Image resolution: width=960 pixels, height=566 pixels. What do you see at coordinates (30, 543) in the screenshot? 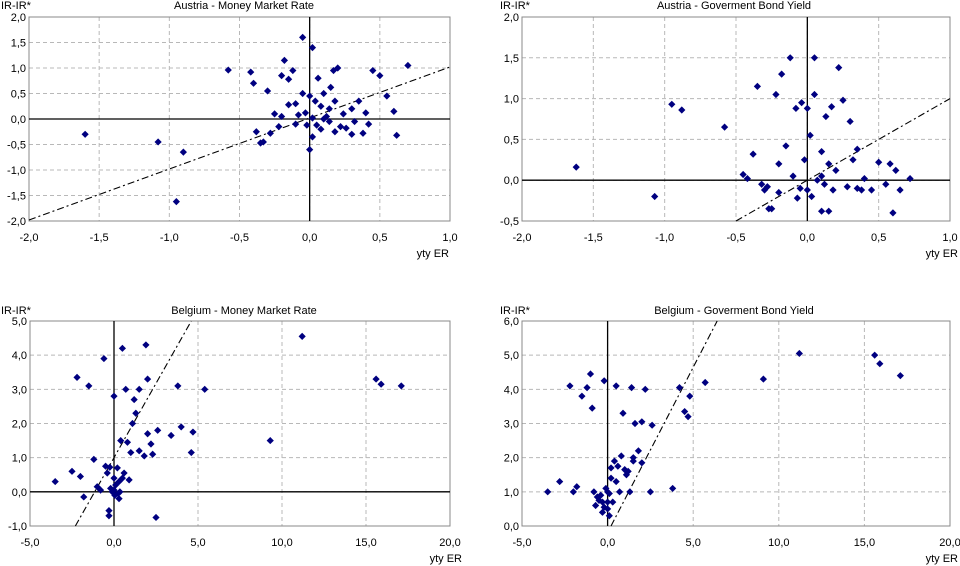
I see `x-tick-label: -5,0` at bounding box center [30, 543].